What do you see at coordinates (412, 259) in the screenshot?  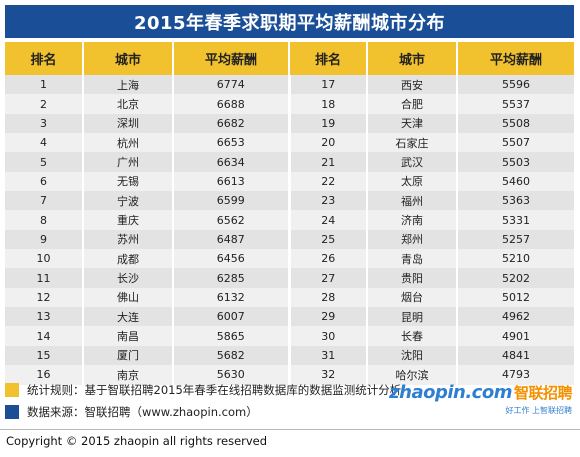 I see `table-cell: 青岛` at bounding box center [412, 259].